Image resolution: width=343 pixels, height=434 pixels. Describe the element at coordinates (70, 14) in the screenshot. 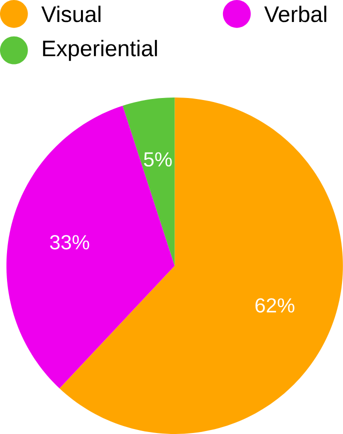

I see `legend-label: Visual` at that location.